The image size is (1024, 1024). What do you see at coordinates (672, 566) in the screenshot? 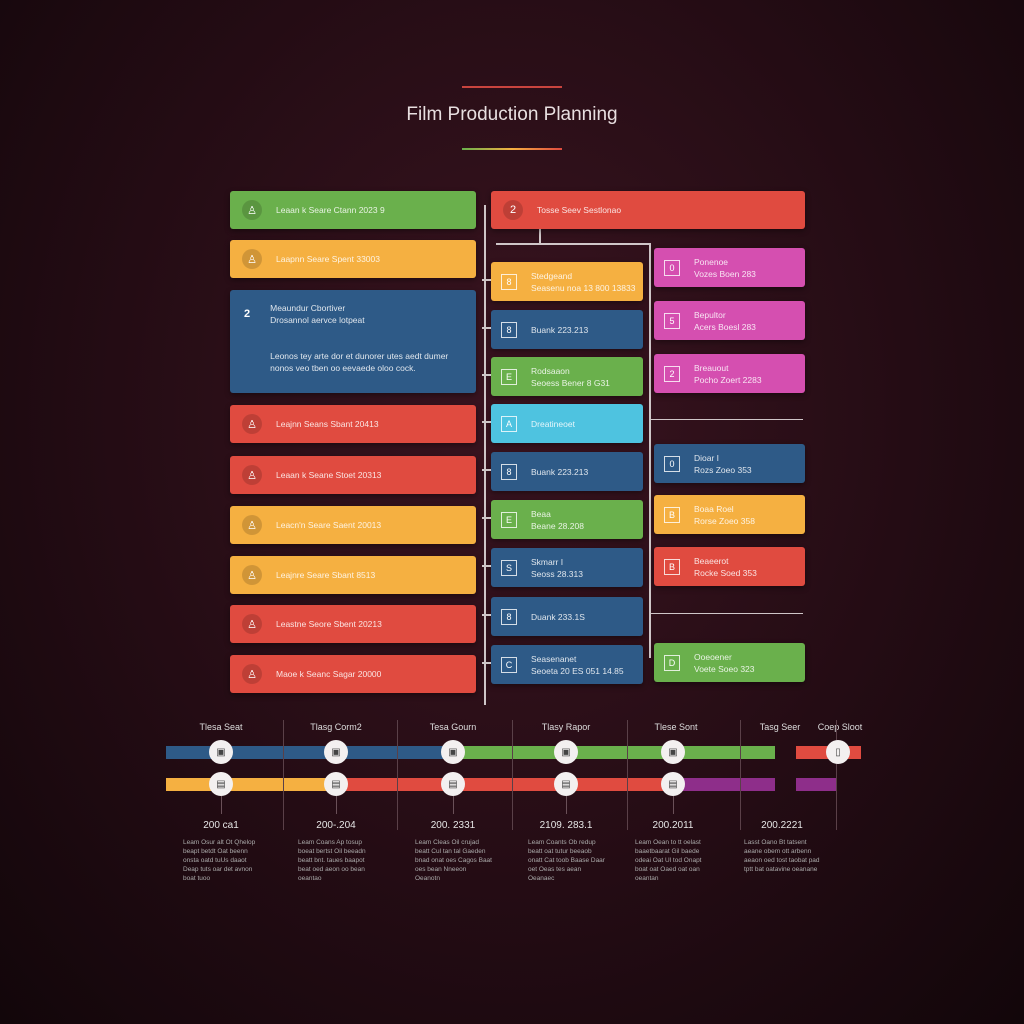
I see `document-icon: B` at bounding box center [672, 566].